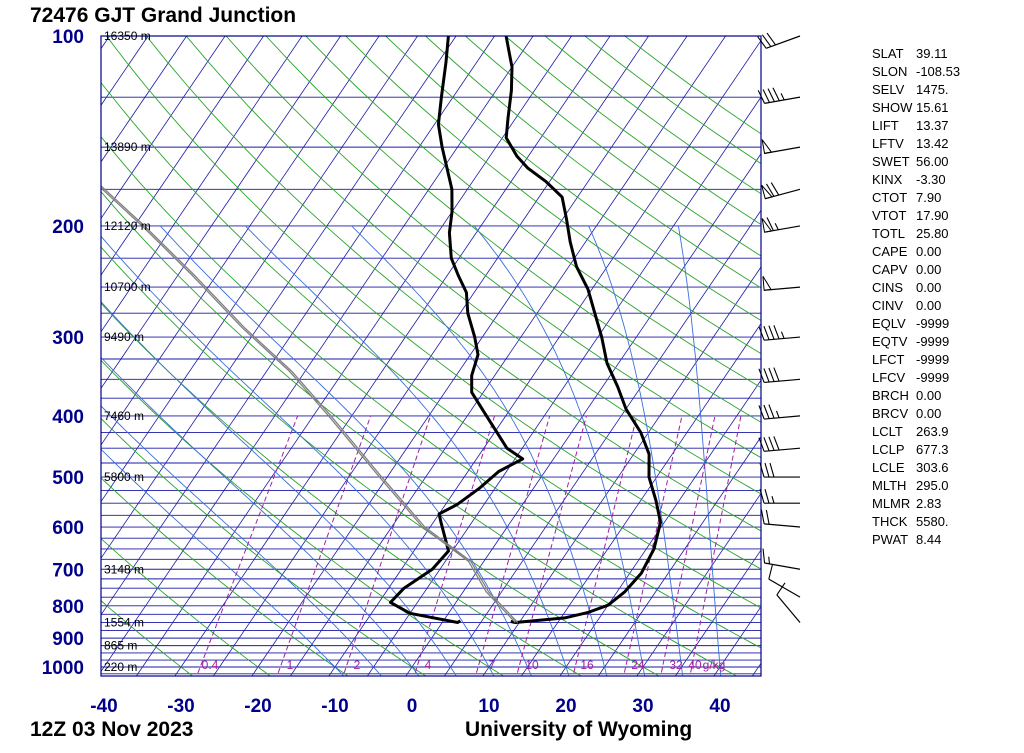  I want to click on index-row: SLON -108.53, so click(916, 72).